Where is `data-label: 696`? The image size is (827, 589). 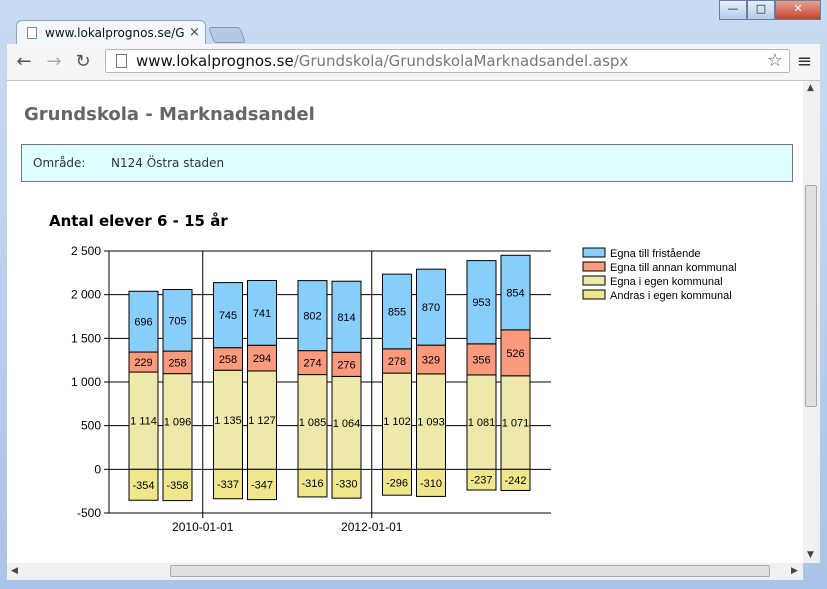
data-label: 696 is located at coordinates (143, 323).